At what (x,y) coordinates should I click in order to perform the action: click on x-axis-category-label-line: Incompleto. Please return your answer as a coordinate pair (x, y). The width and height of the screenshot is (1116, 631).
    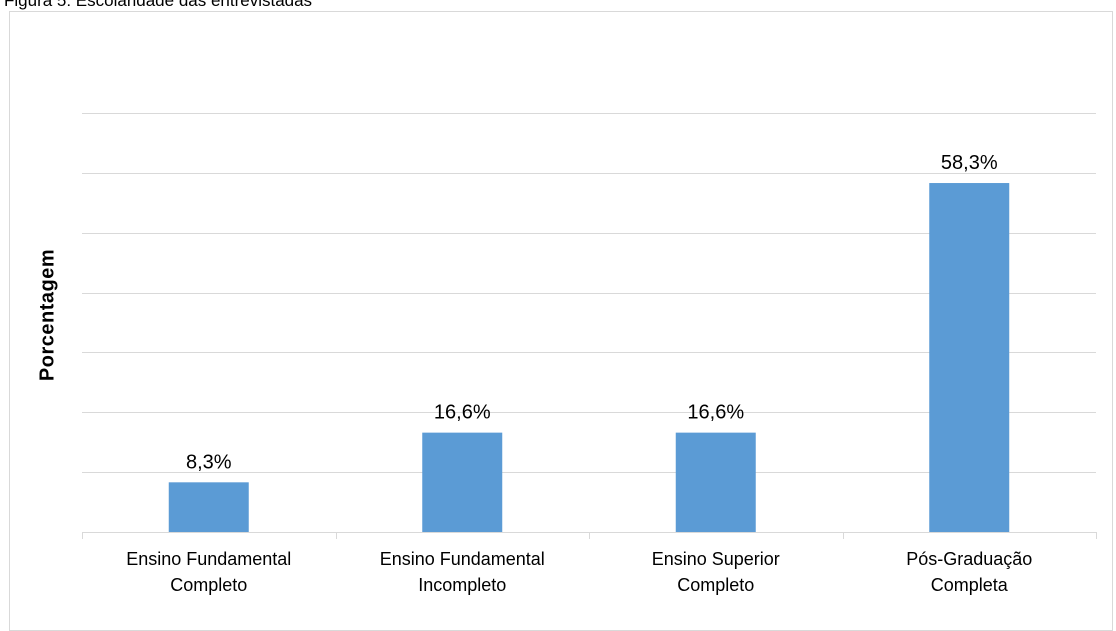
    Looking at the image, I should click on (462, 585).